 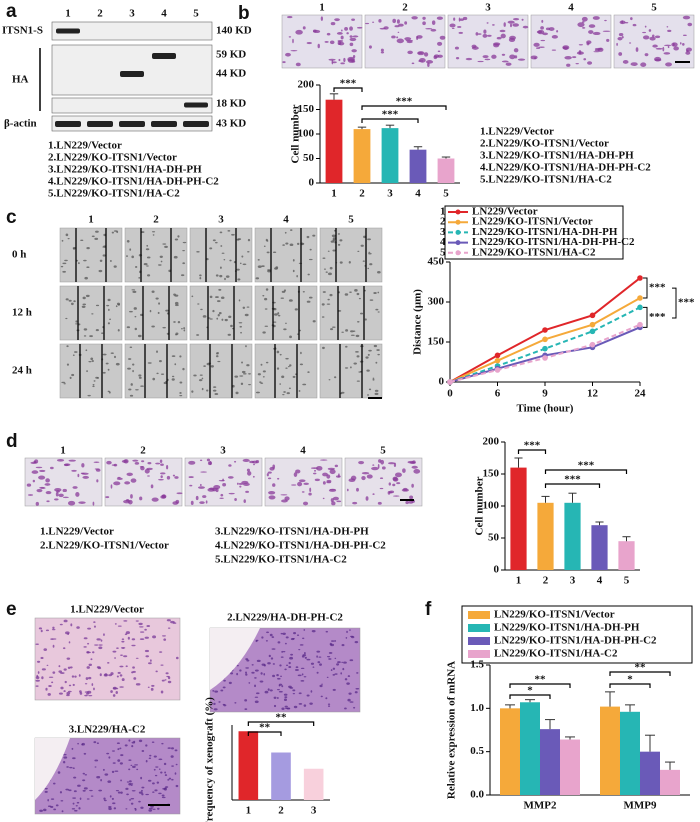 I want to click on x-tick-label: 0, so click(x=450, y=394).